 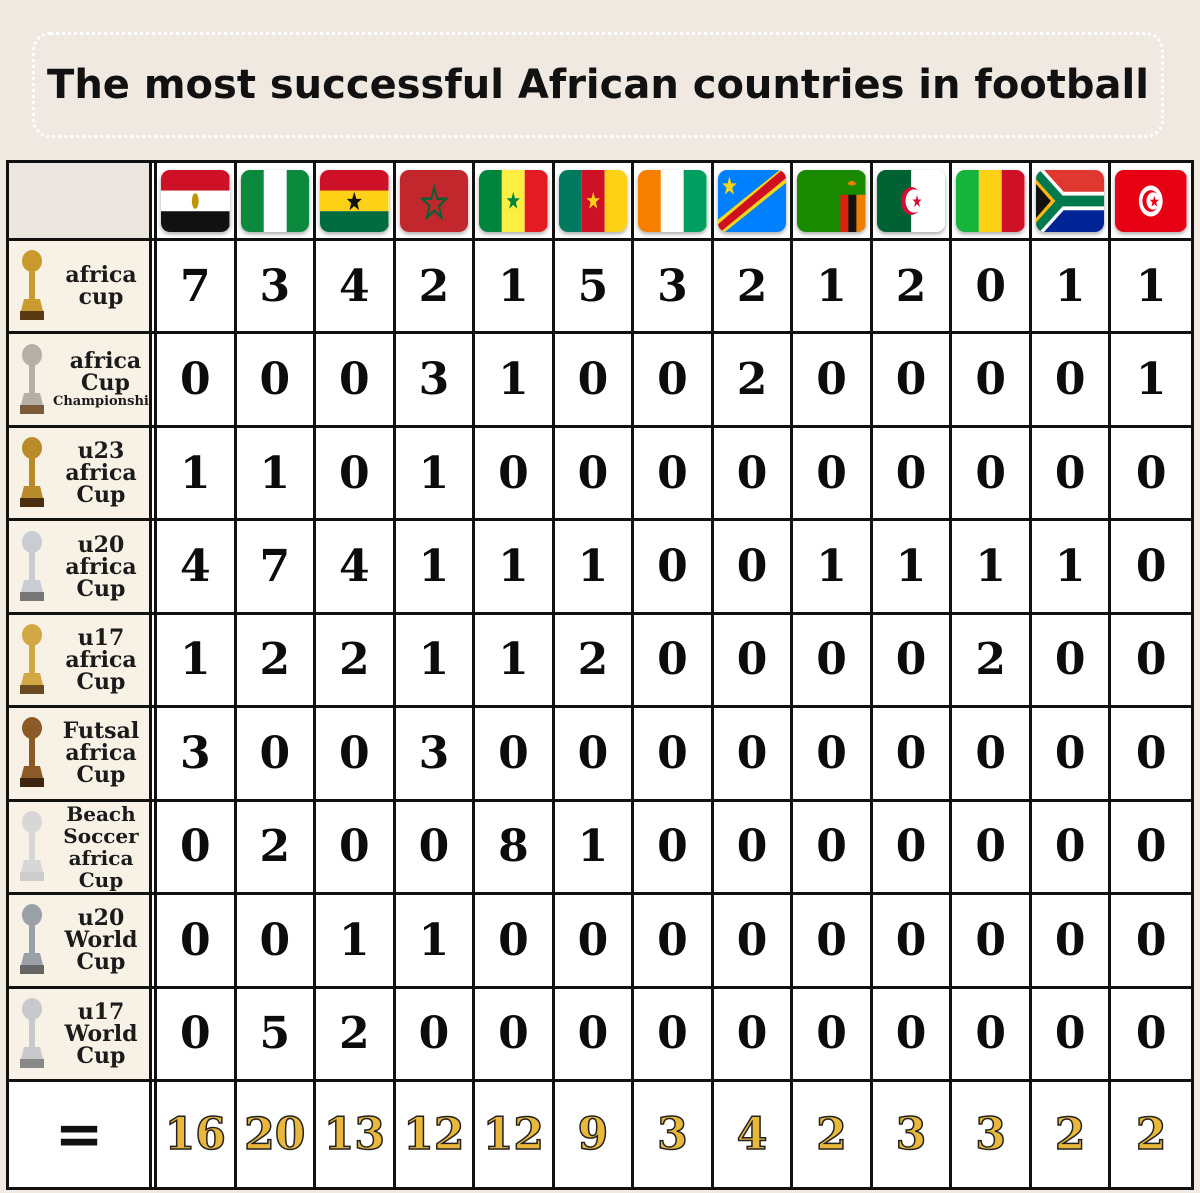 I want to click on title-count: 5, so click(x=593, y=286).